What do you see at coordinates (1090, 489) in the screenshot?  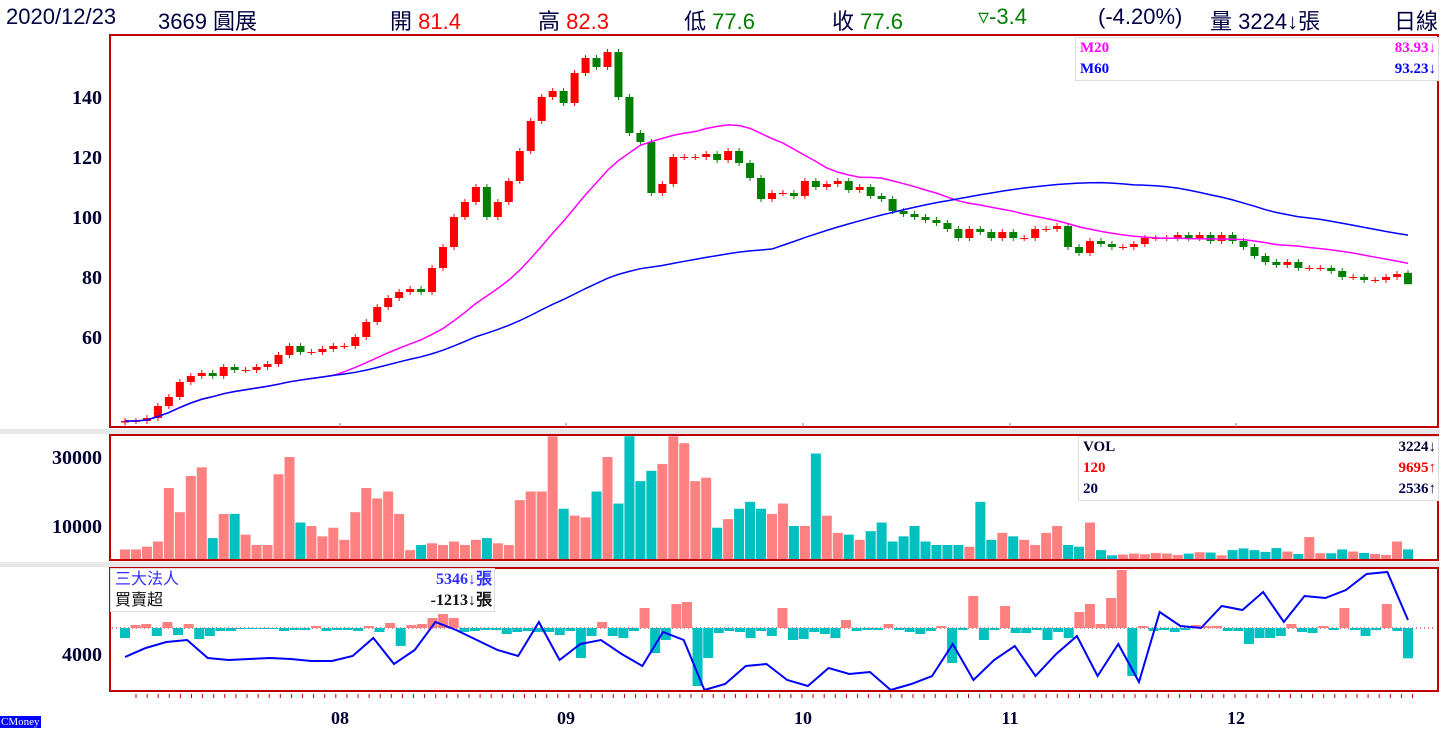 I see `vol-ma20-label: 20` at bounding box center [1090, 489].